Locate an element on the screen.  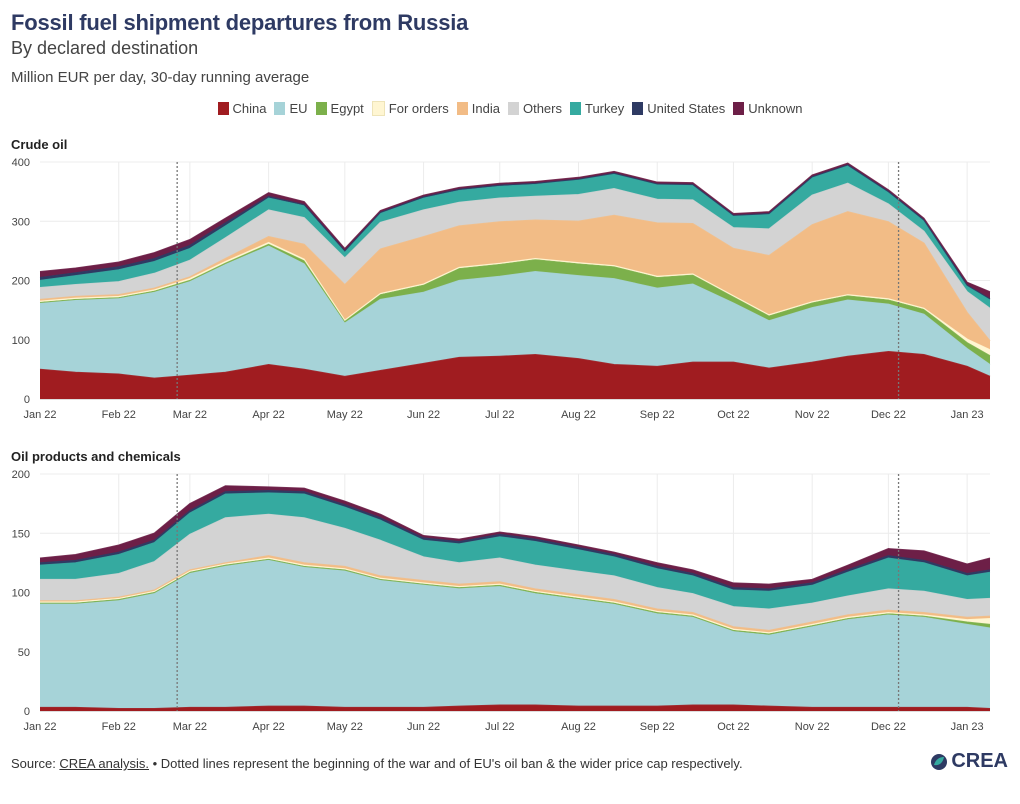
chart-subtitle: By declared destination is located at coordinates (105, 48).